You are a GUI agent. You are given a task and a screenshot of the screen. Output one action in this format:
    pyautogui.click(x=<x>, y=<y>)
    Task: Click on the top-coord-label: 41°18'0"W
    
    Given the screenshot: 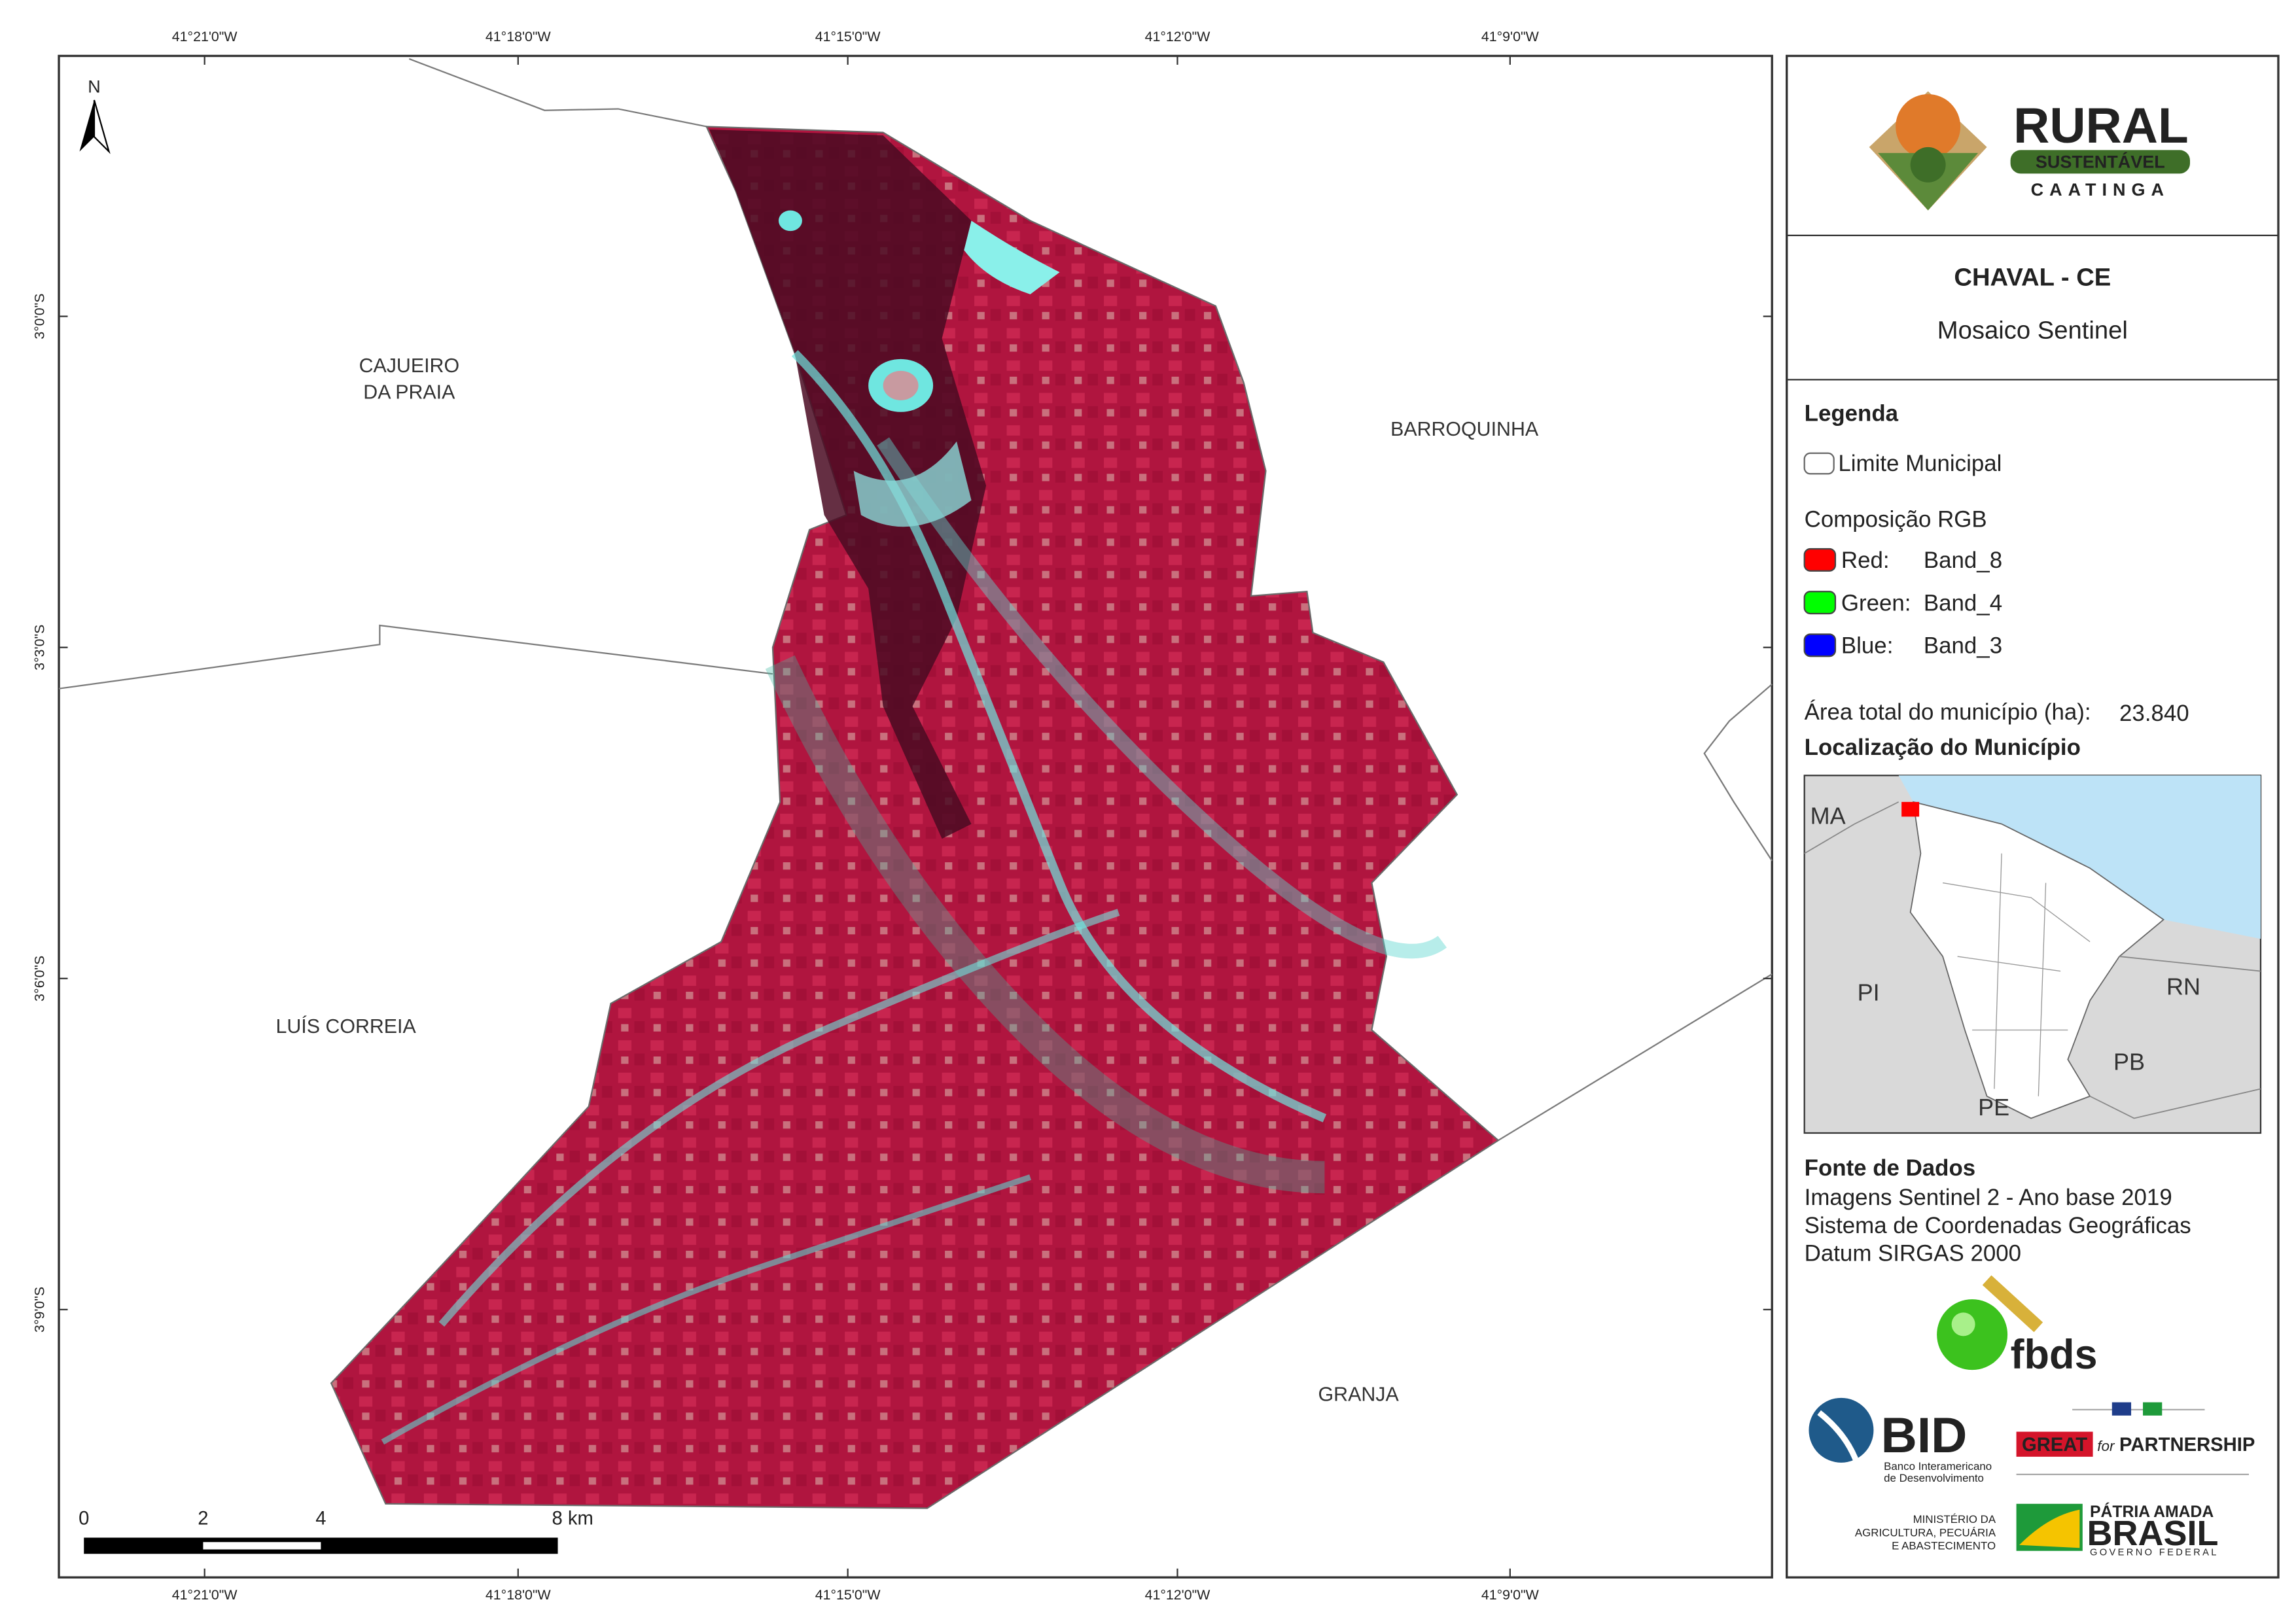 What is the action you would take?
    pyautogui.click(x=519, y=37)
    